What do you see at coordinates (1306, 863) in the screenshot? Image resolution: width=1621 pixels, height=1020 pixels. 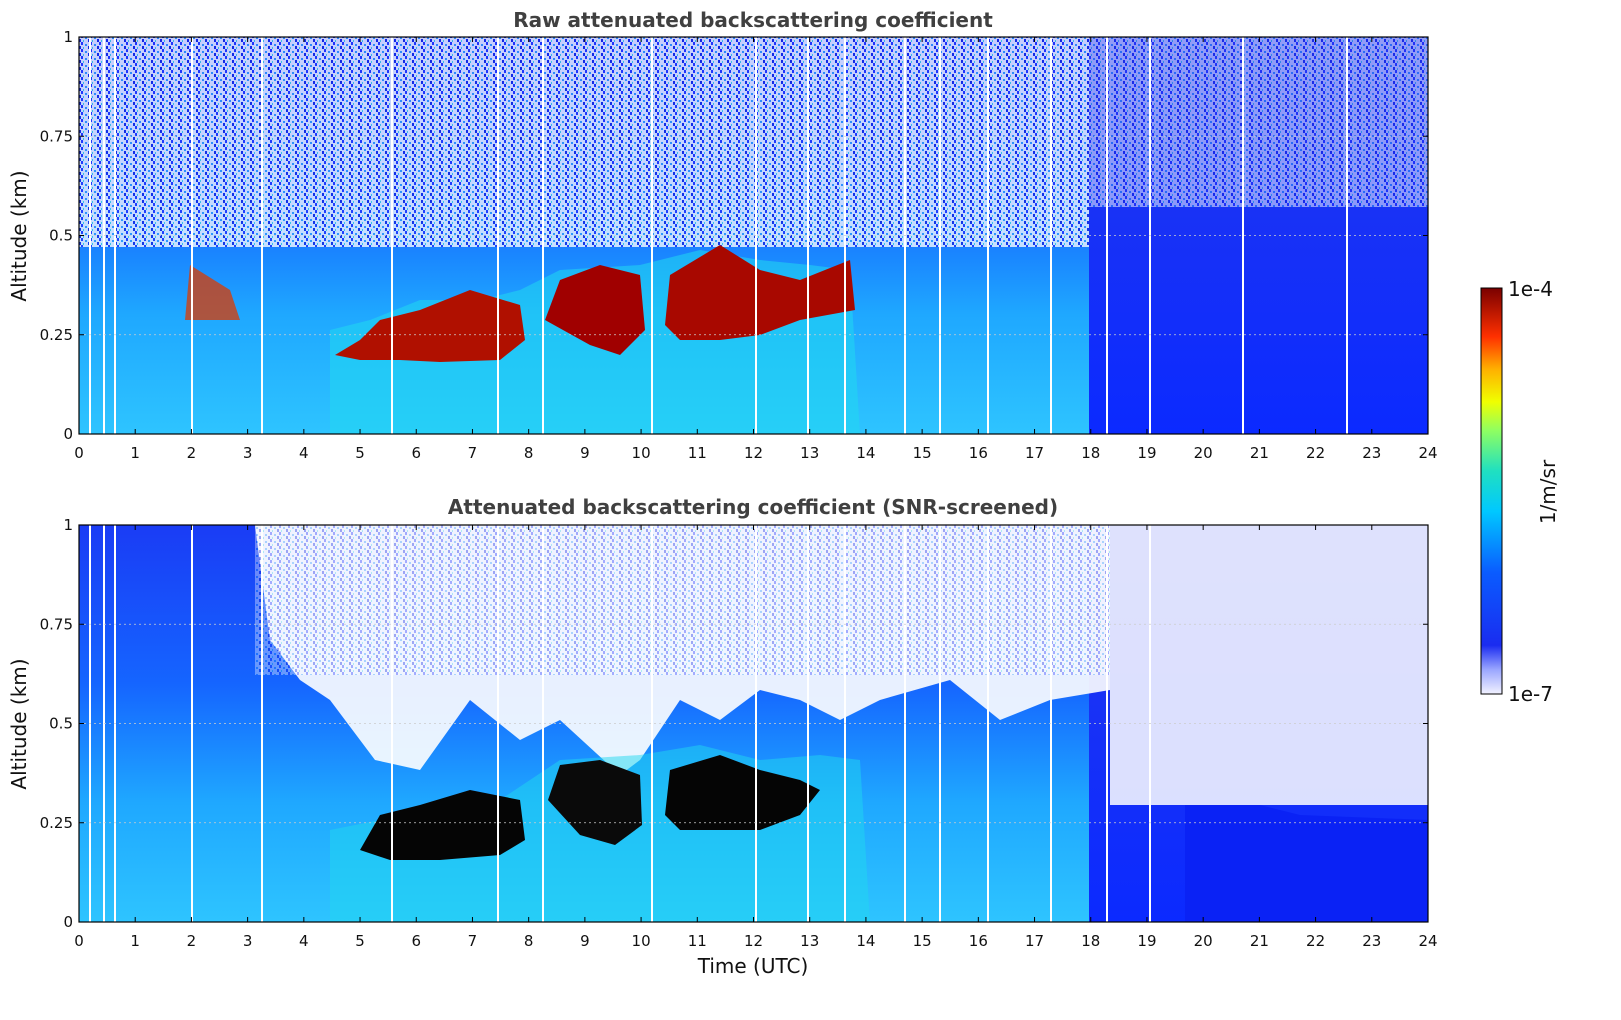 I see `night-valid` at bounding box center [1306, 863].